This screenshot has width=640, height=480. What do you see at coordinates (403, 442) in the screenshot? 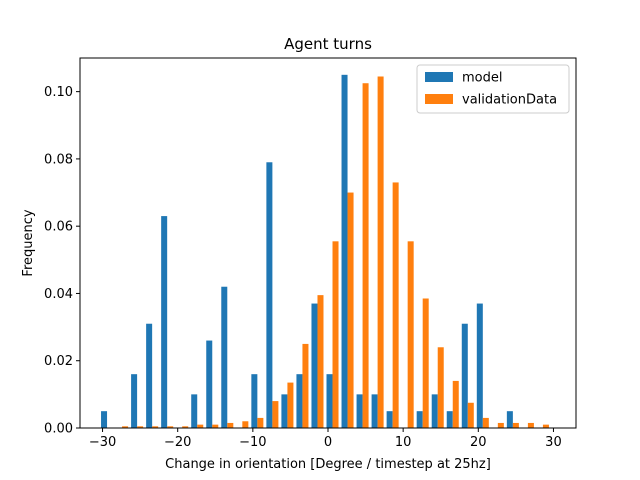
I see `x-tick-label: 10` at bounding box center [403, 442].